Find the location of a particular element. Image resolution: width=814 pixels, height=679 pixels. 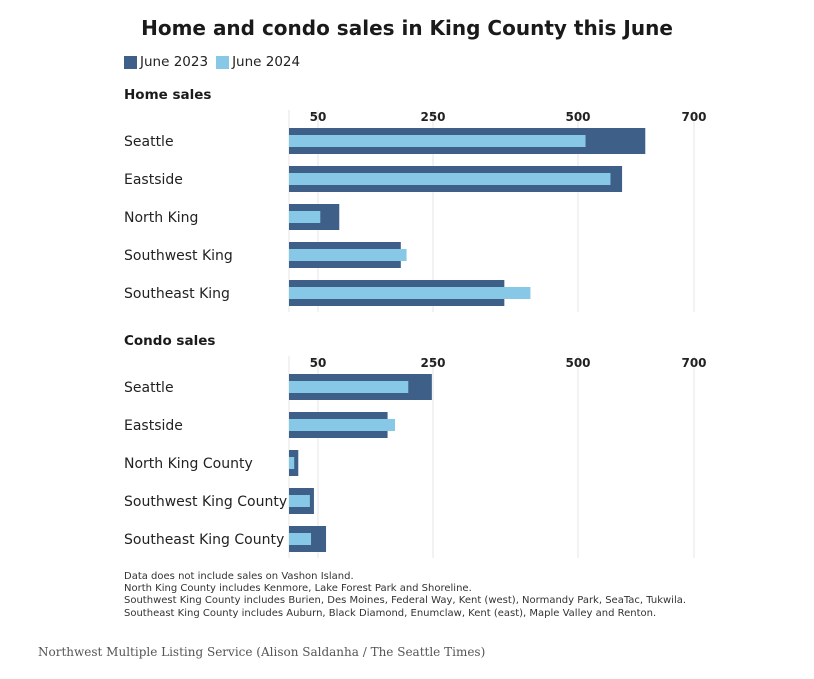

home-bar-2024-seattle is located at coordinates (437, 141).